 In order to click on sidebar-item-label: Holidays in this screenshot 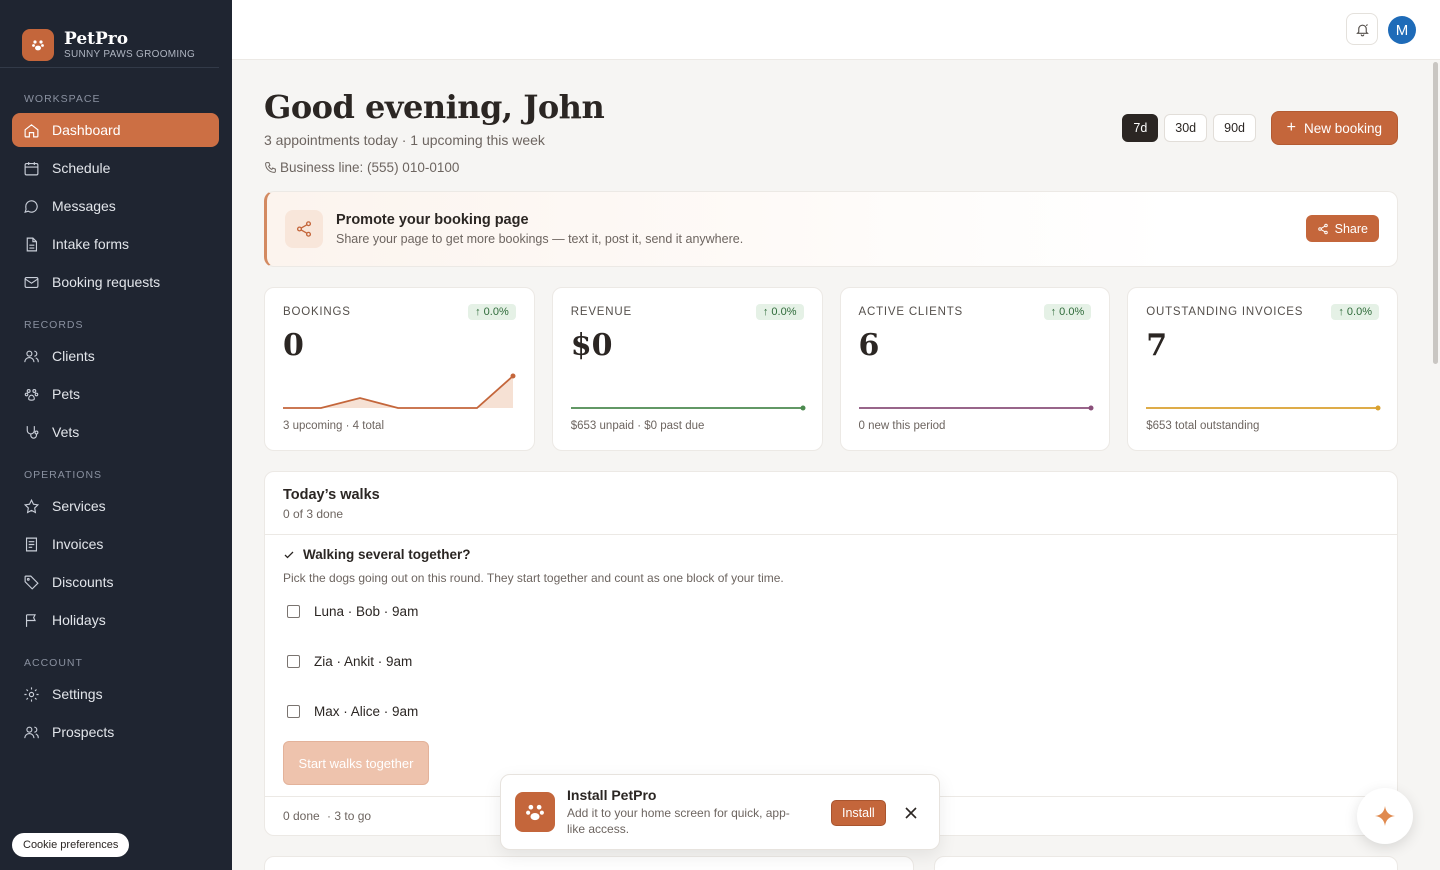, I will do `click(79, 620)`.